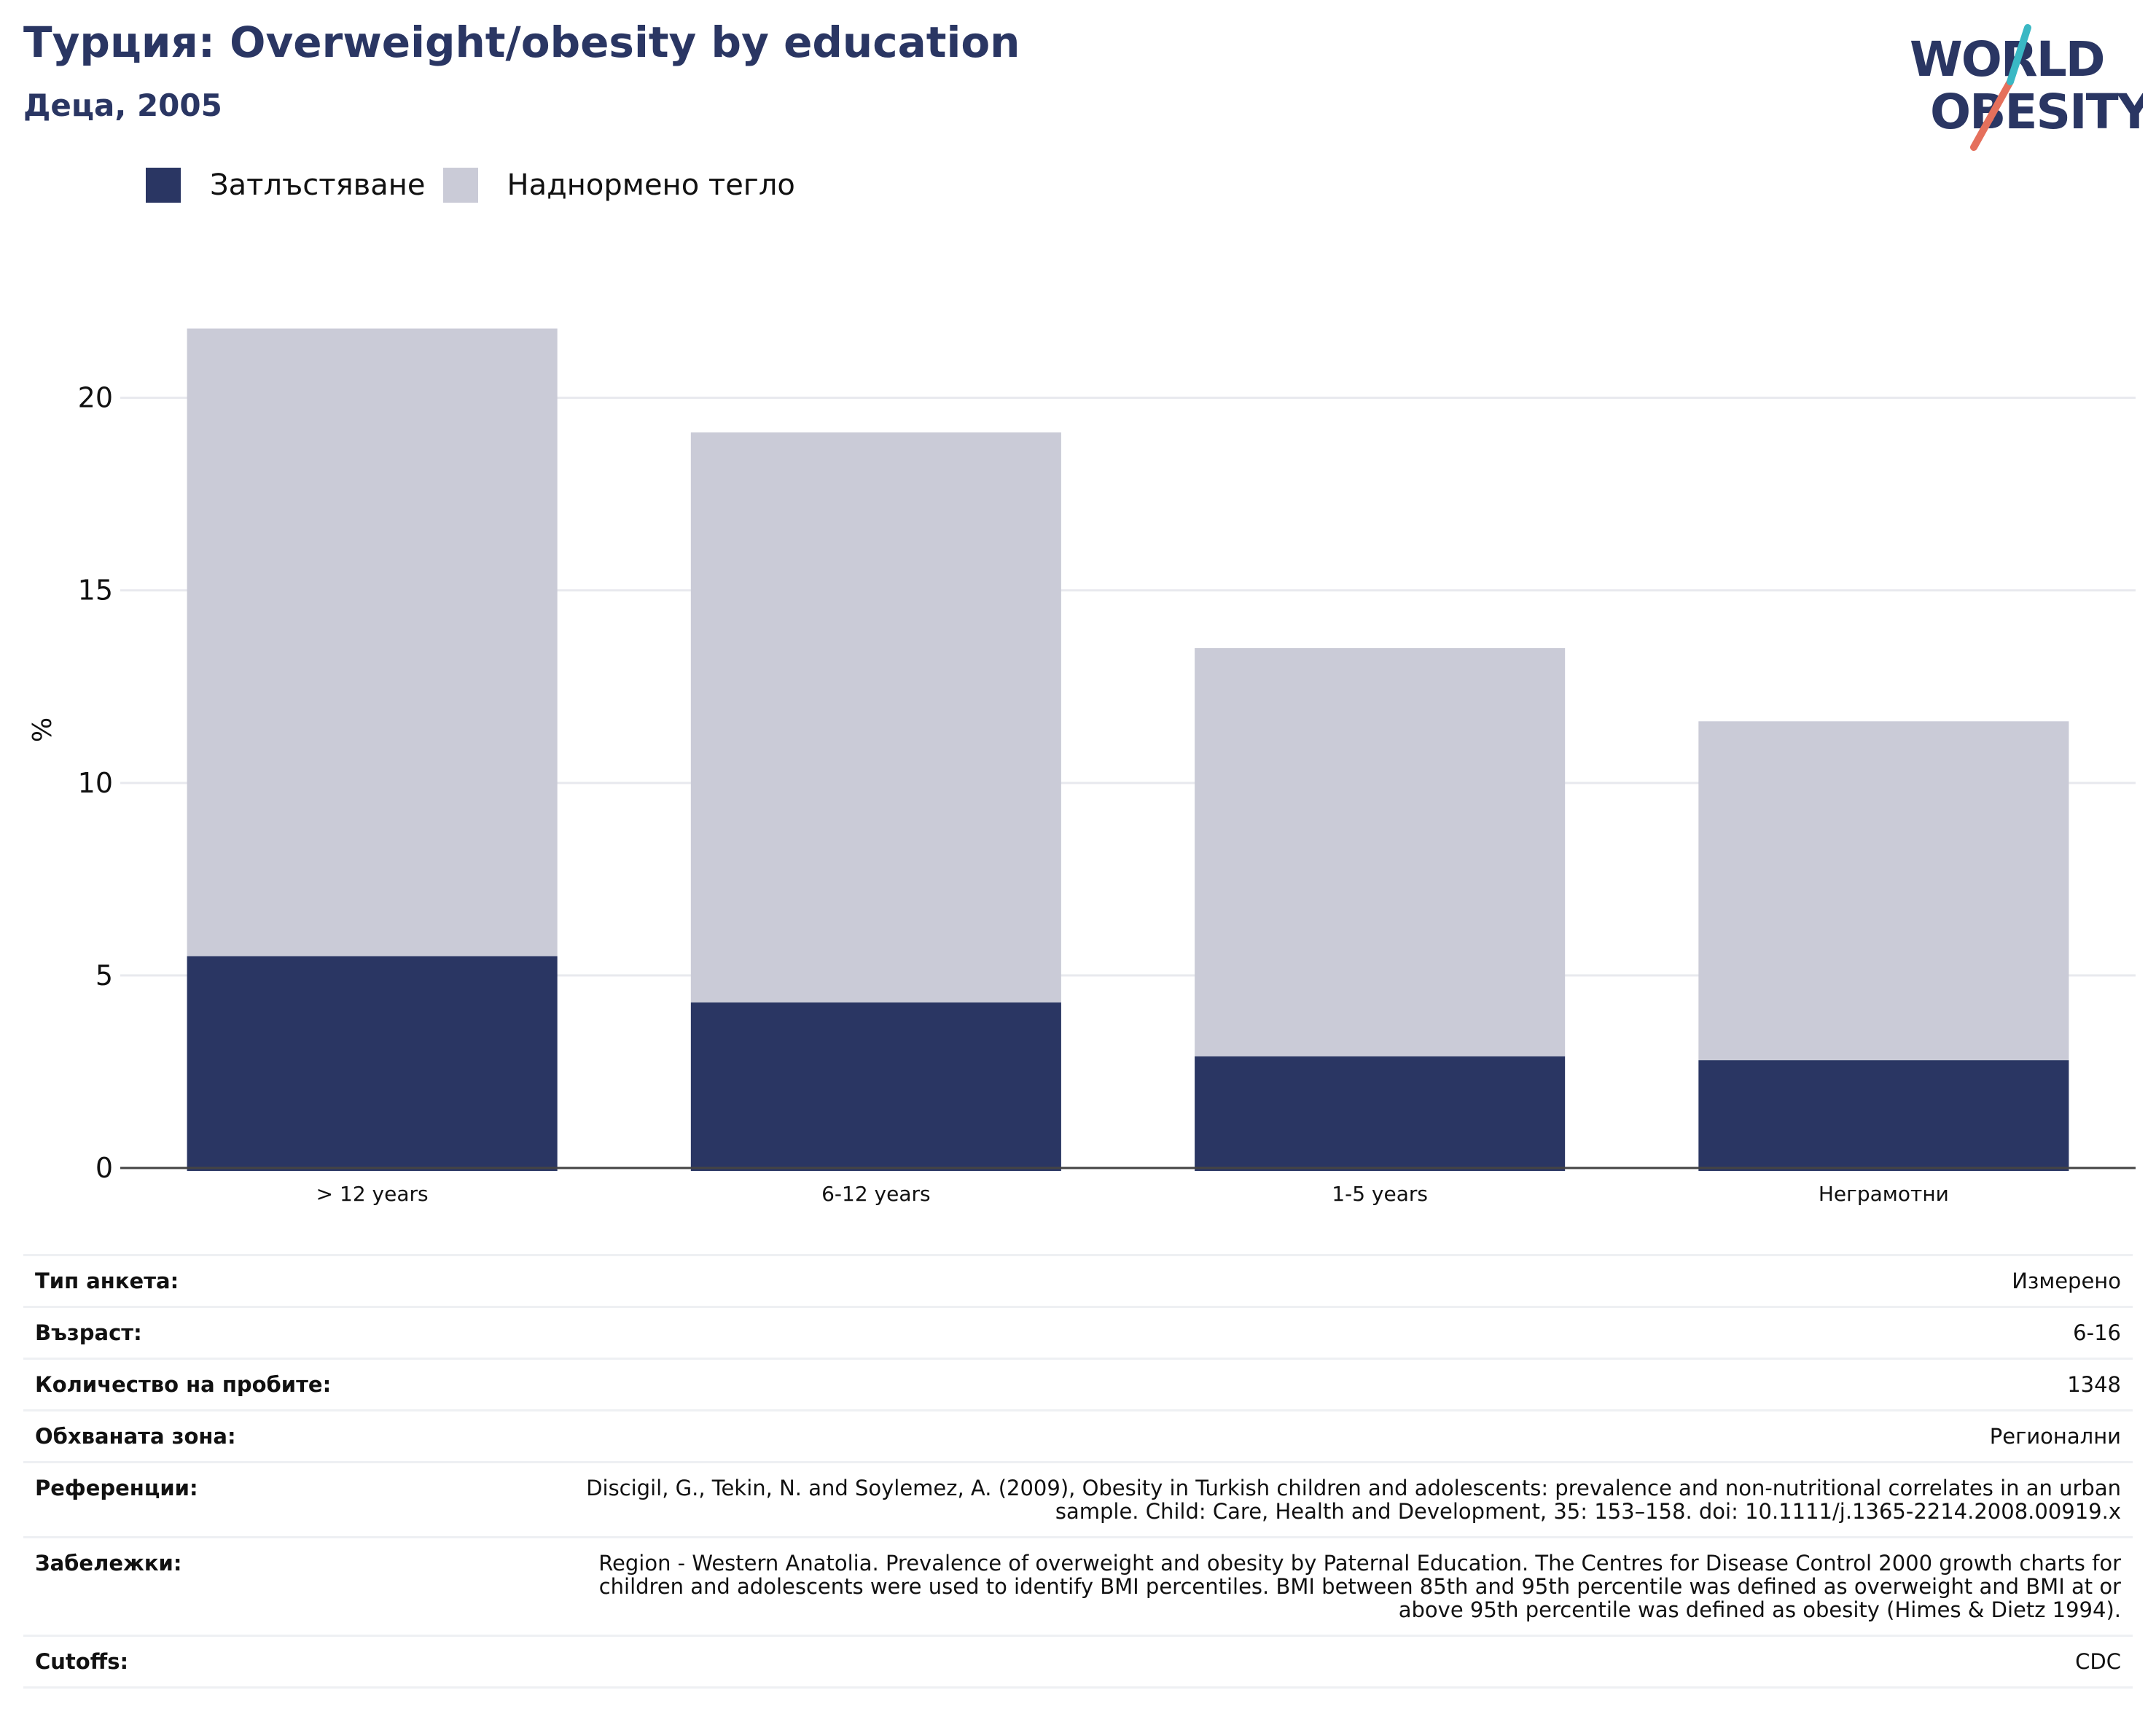  I want to click on logo-word-world: WORLD, so click(2007, 59).